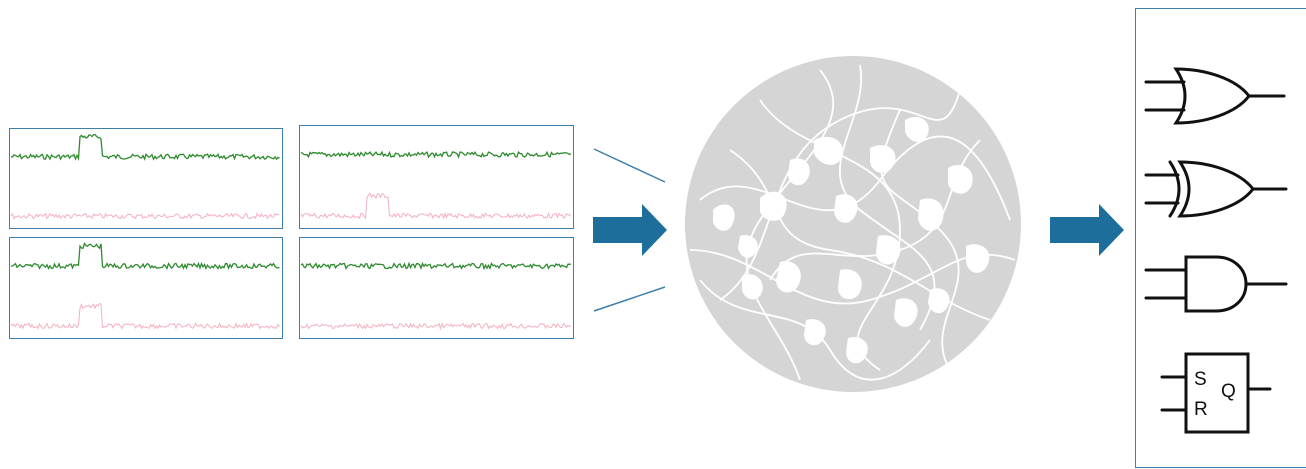  What do you see at coordinates (1228, 391) in the screenshot?
I see `latch-q-label: Q` at bounding box center [1228, 391].